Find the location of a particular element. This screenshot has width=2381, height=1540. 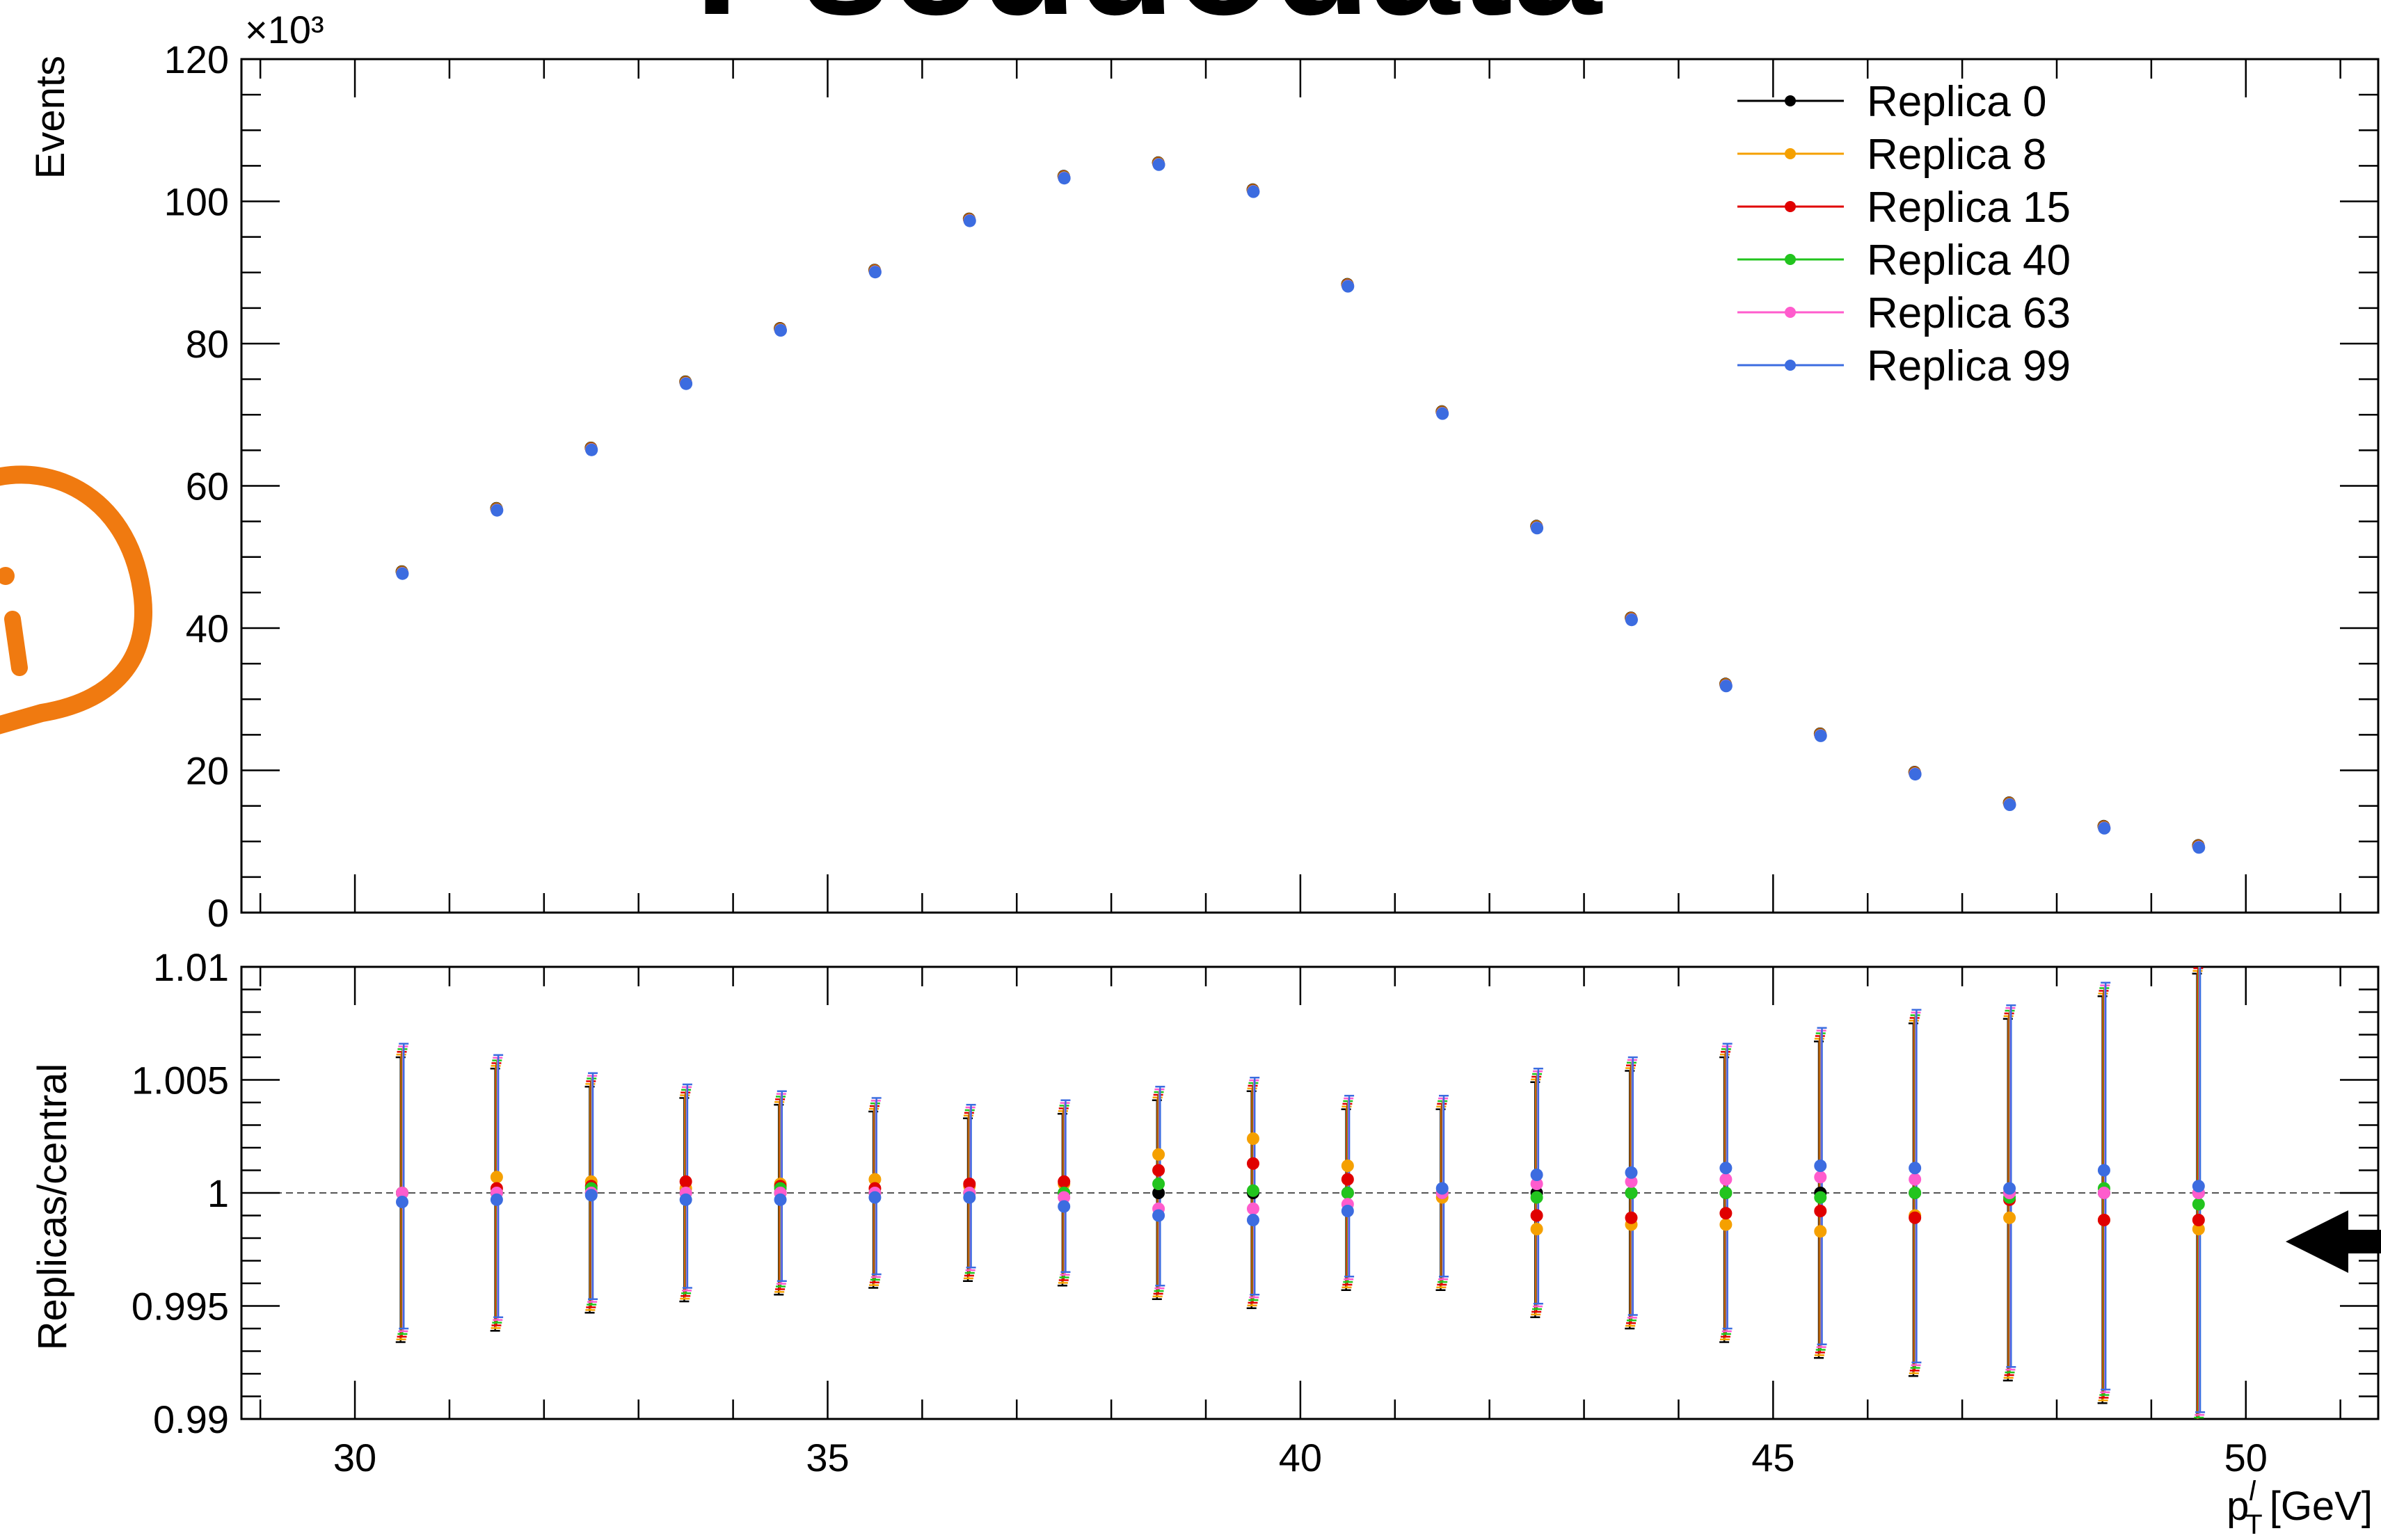

upper-y-tick-labels: 0 20 40 60 80 100 120 is located at coordinates (196, 486).